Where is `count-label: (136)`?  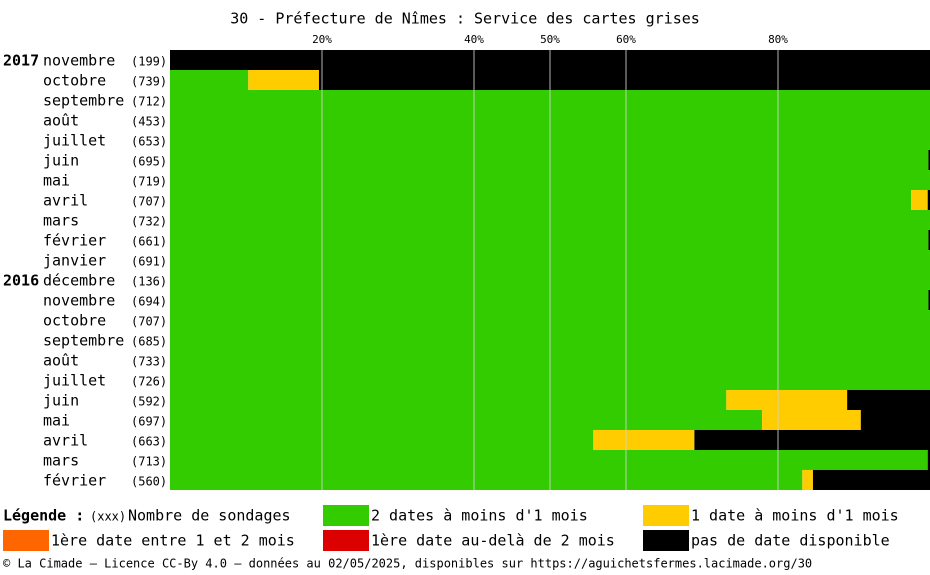 count-label: (136) is located at coordinates (149, 282).